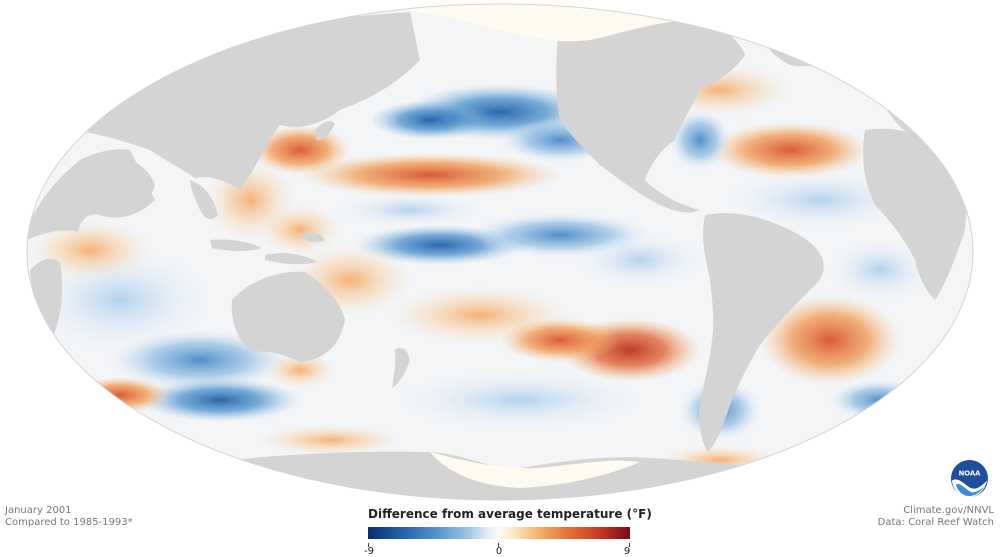 This screenshot has height=557, width=1000. Describe the element at coordinates (369, 551) in the screenshot. I see `legend-min-label: -9` at that location.